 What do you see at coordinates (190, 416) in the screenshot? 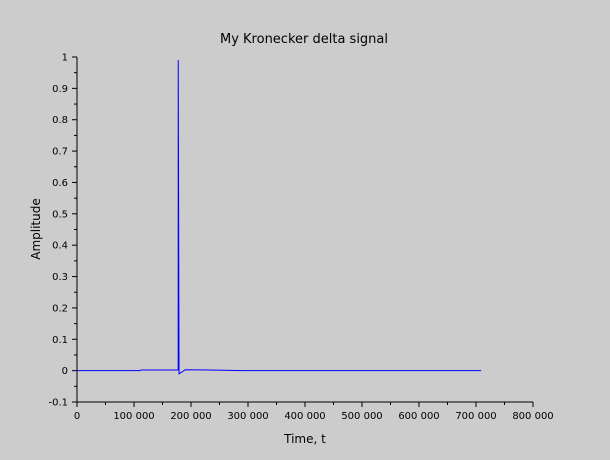
I see `x-tick-label: 200 000` at bounding box center [190, 416].